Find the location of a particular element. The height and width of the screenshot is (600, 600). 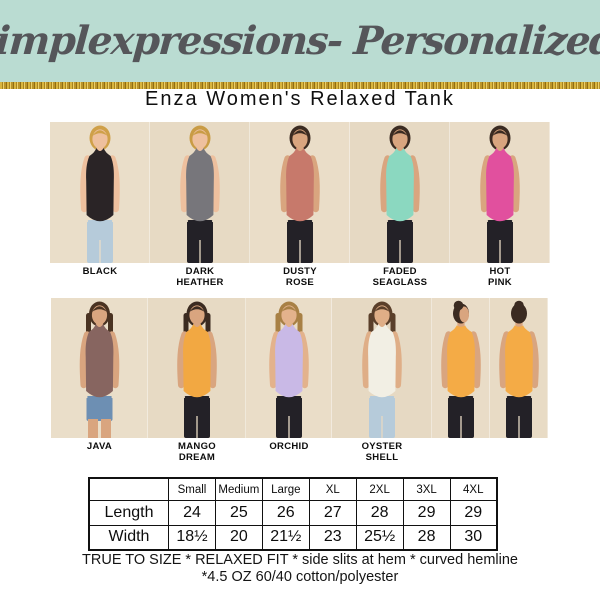

model-photo-mango-dream is located at coordinates (197, 368).